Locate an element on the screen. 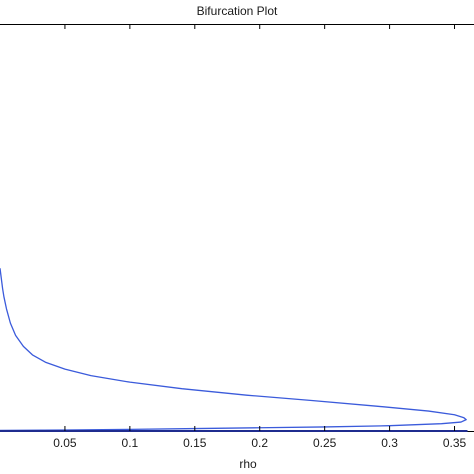 Image resolution: width=474 pixels, height=474 pixels. x-tick-label: 0.1 is located at coordinates (130, 443).